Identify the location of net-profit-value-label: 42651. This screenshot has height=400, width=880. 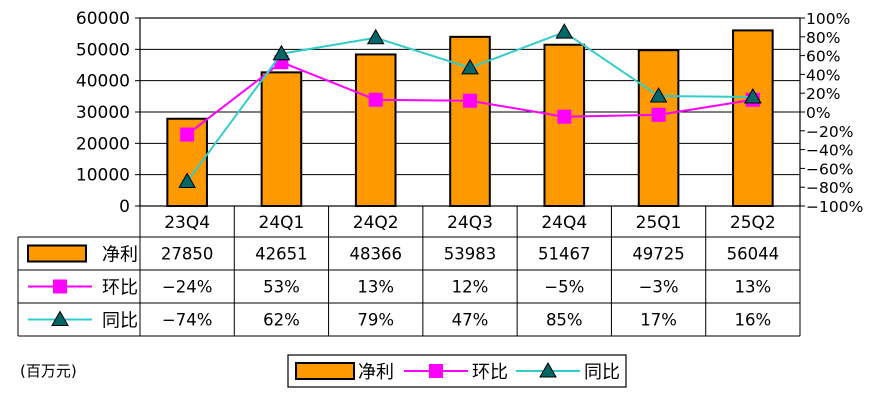
(281, 254).